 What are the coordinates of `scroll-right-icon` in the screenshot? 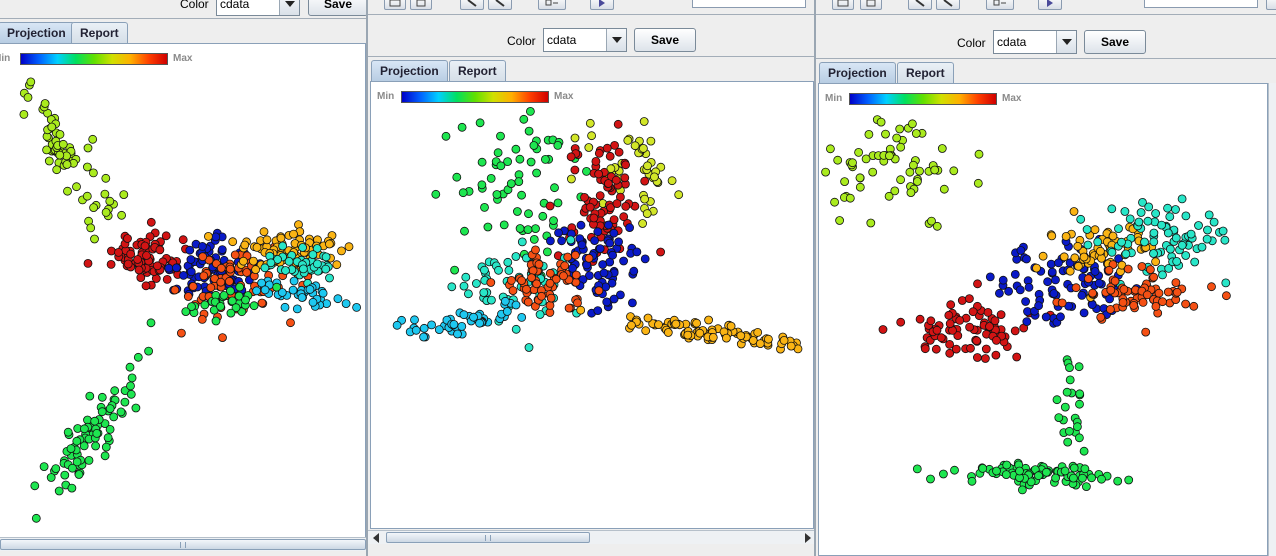 It's located at (808, 538).